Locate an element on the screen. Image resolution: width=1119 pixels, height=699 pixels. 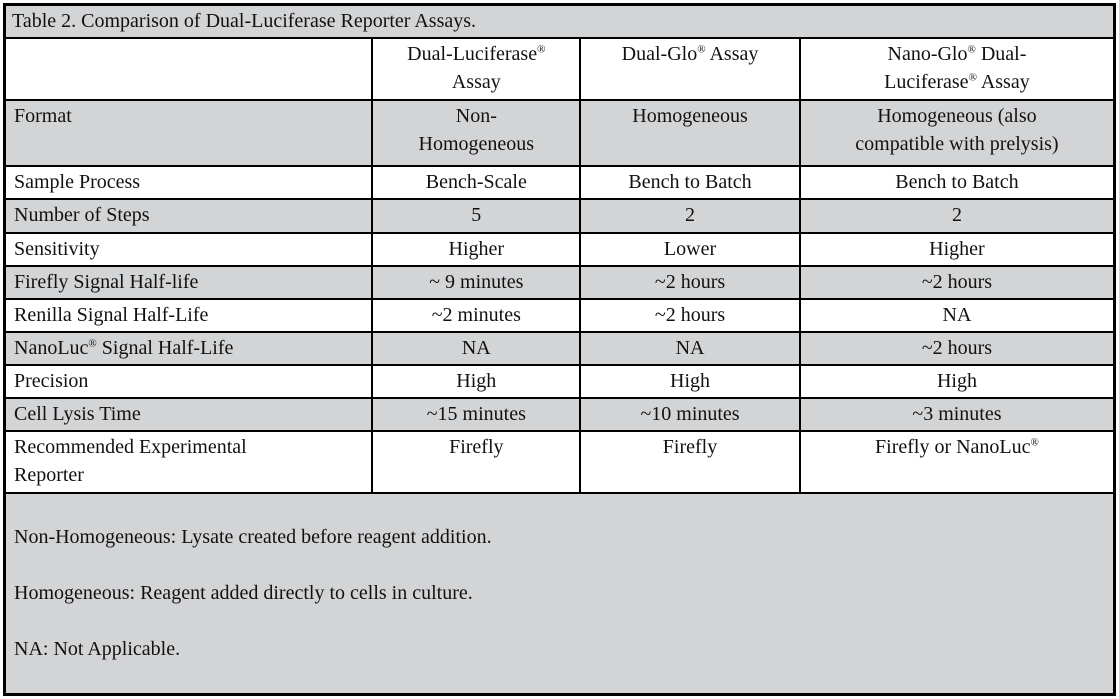
value-cell: Bench-Scale is located at coordinates (476, 182).